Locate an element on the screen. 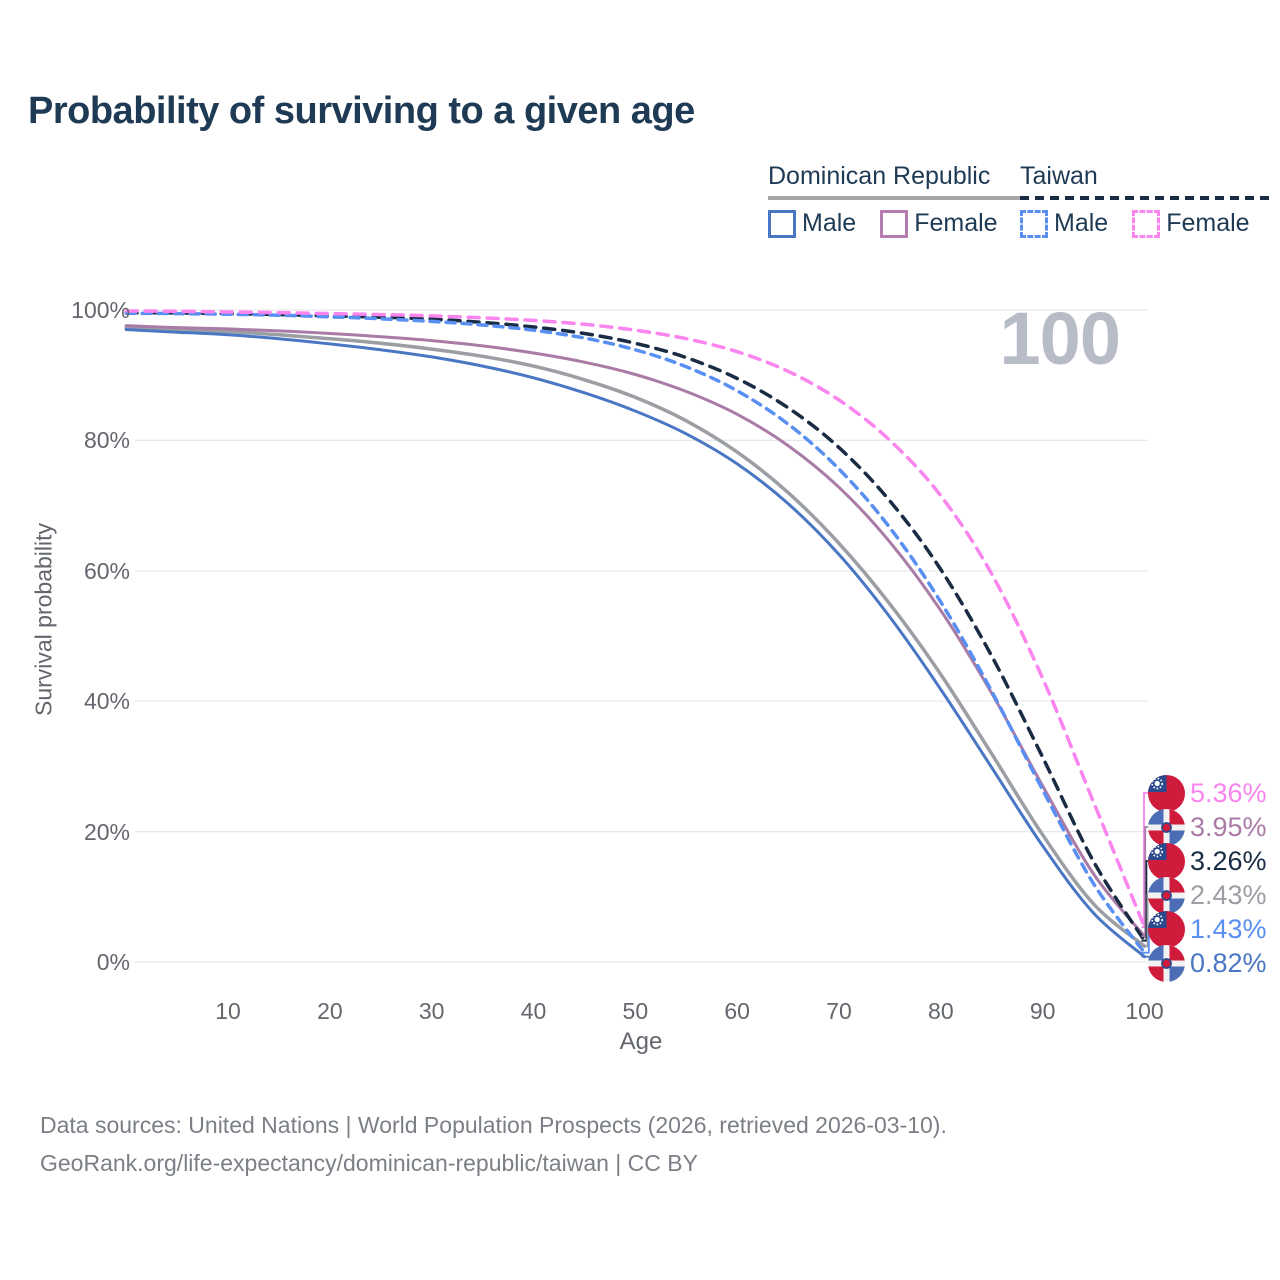  tw-female-swatch-icon is located at coordinates (1146, 223).